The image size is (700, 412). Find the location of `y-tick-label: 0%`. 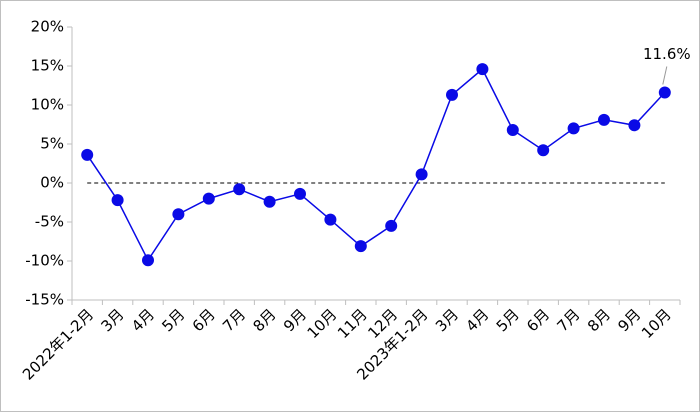

y-tick-label: 0% is located at coordinates (52, 183).